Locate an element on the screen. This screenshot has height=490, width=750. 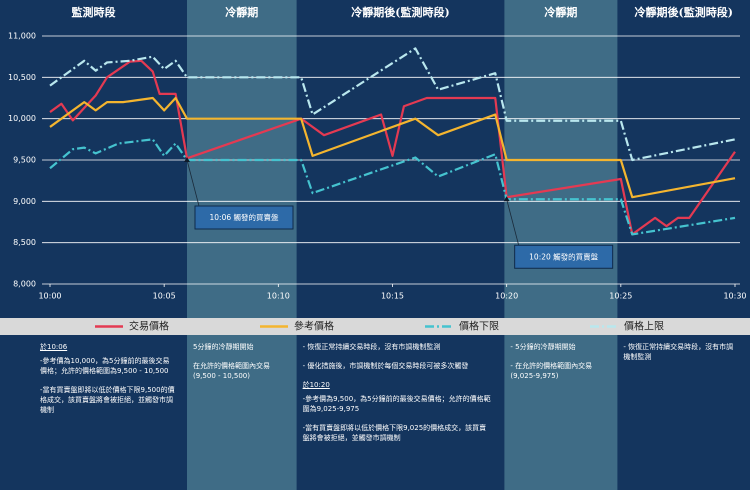
y-tick-label: 8,500 is located at coordinates (24, 242).